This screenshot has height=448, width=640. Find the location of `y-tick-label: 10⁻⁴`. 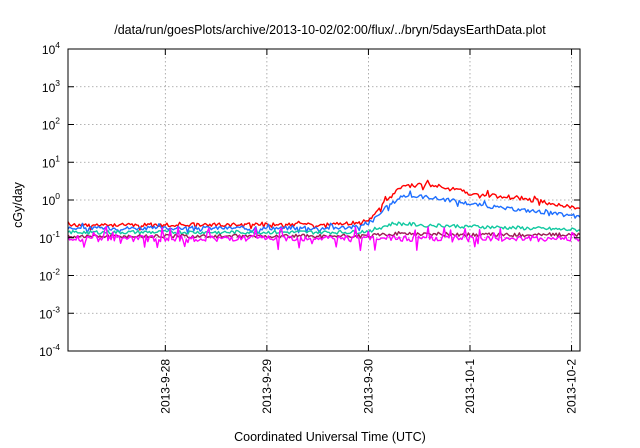

y-tick-label: 10⁻⁴ is located at coordinates (49, 350).